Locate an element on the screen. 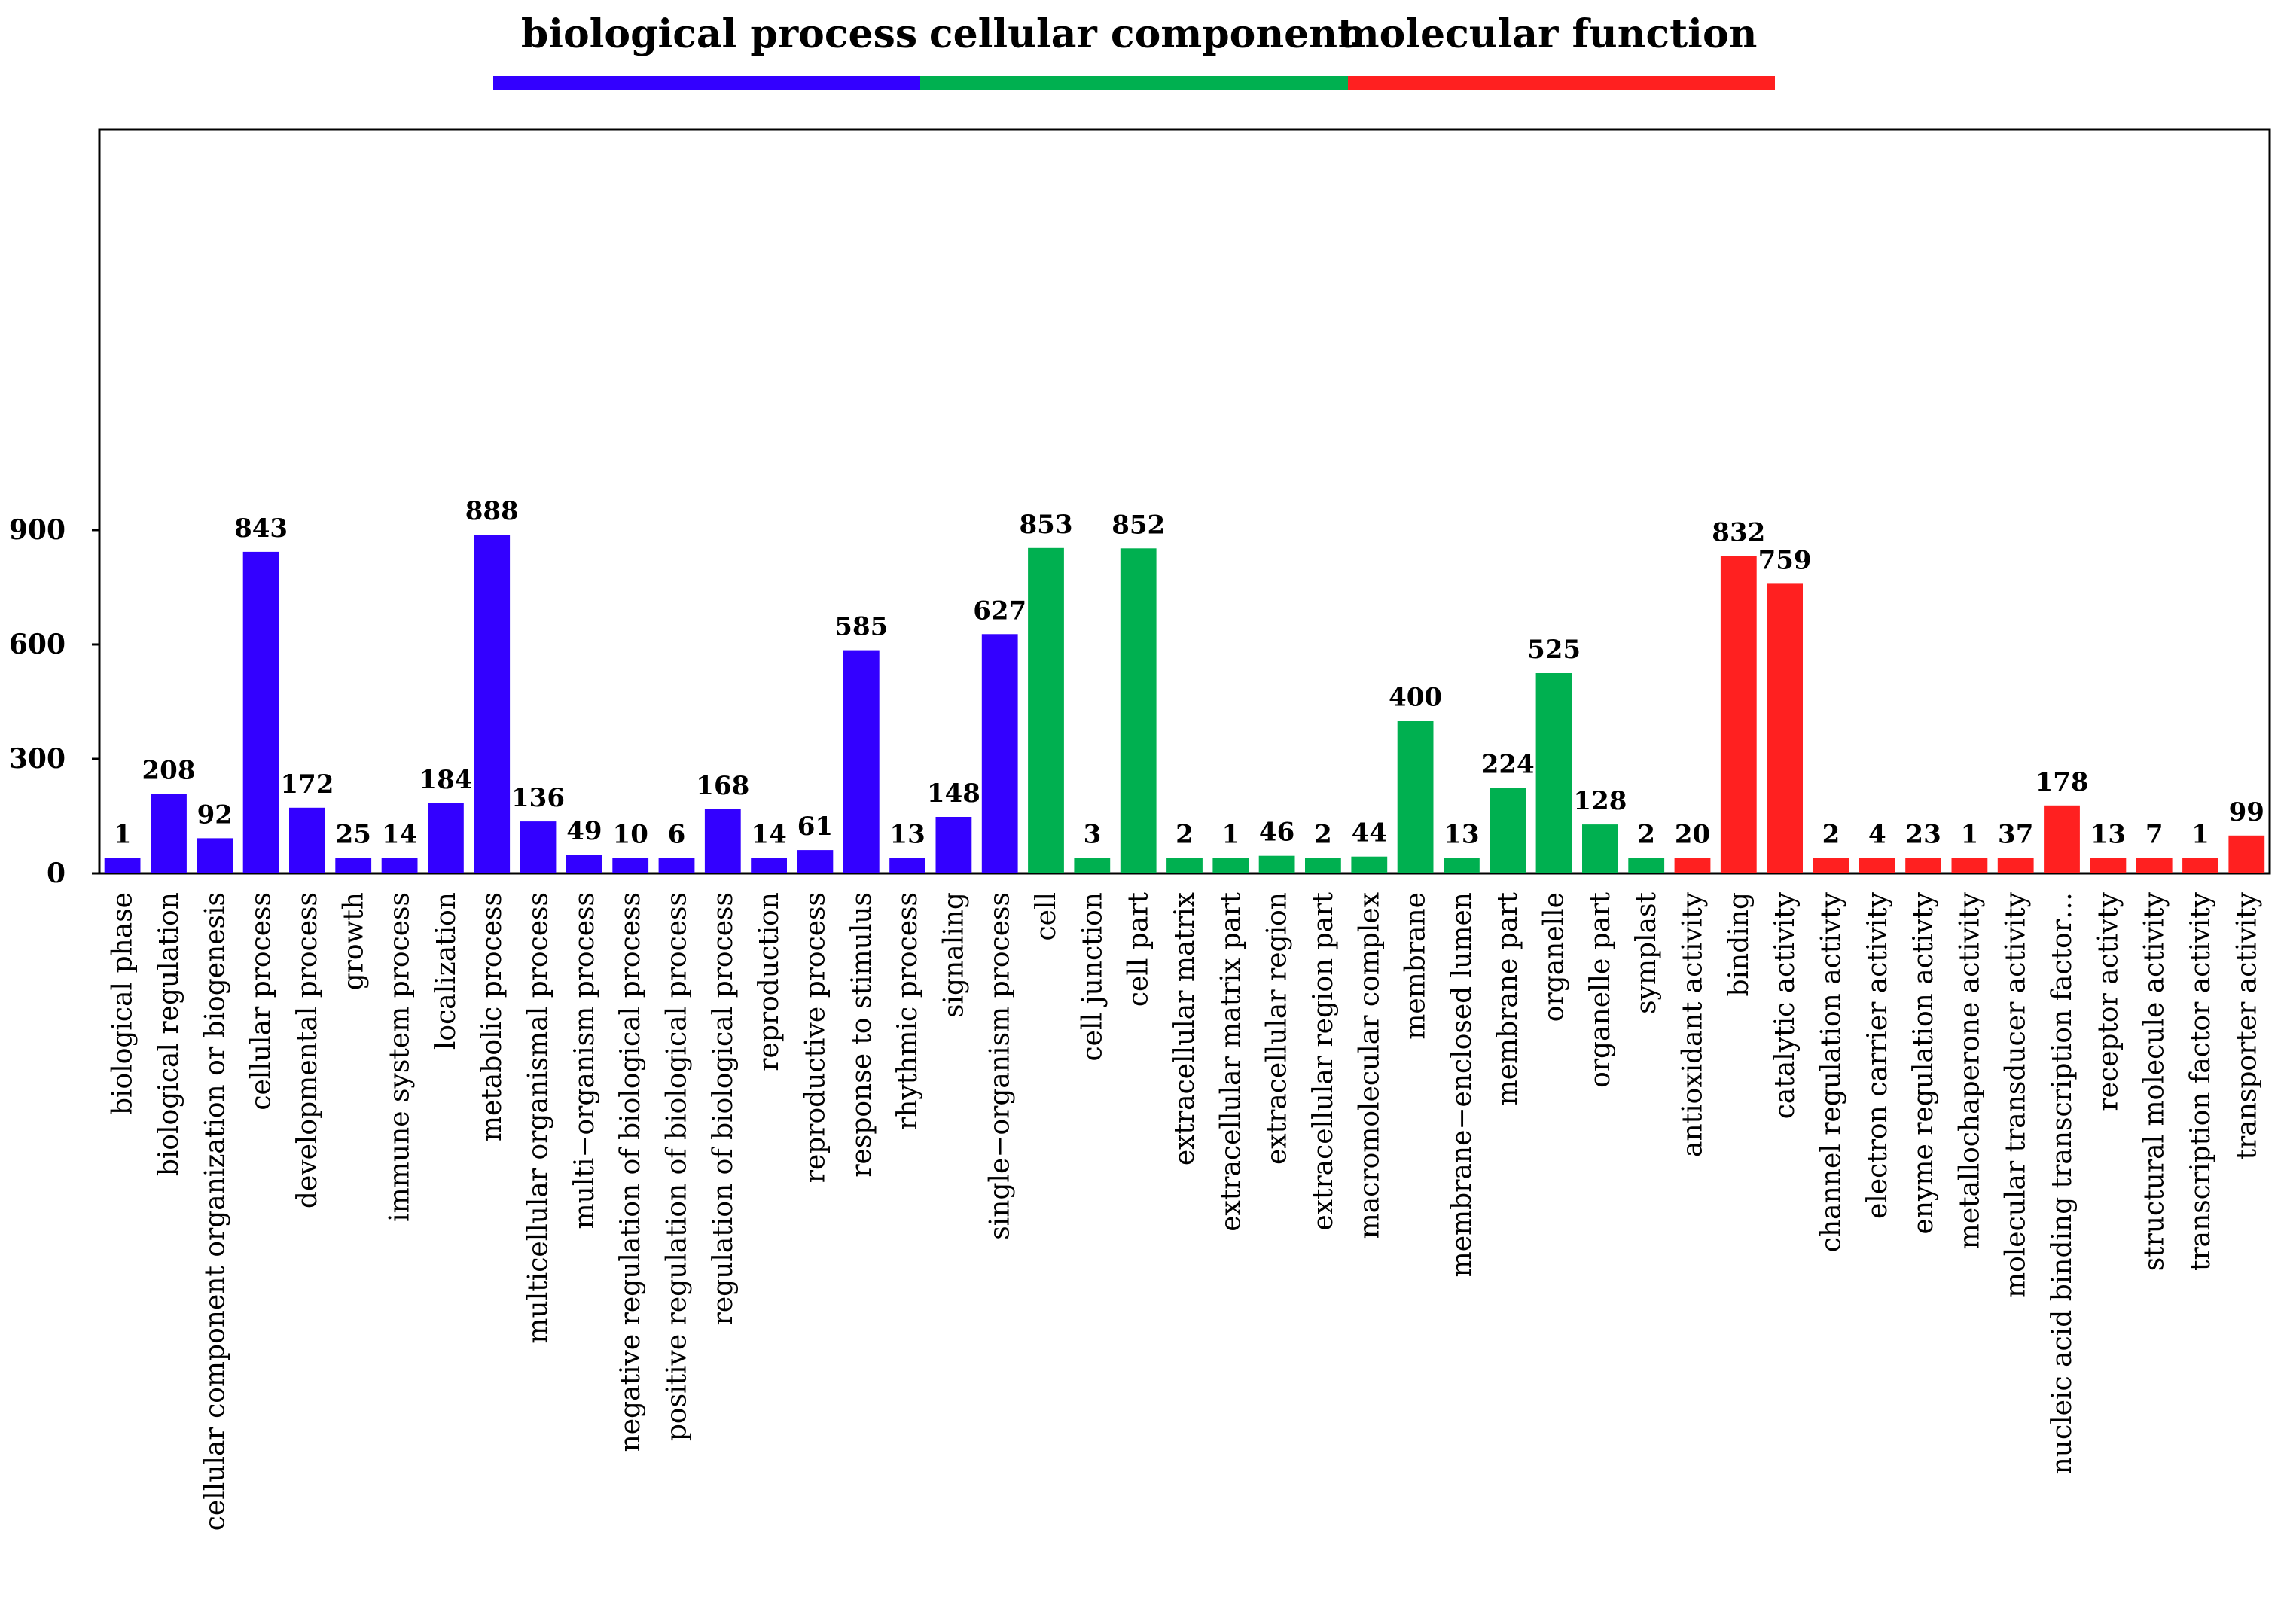  bar-metabolic-process is located at coordinates (492, 704).